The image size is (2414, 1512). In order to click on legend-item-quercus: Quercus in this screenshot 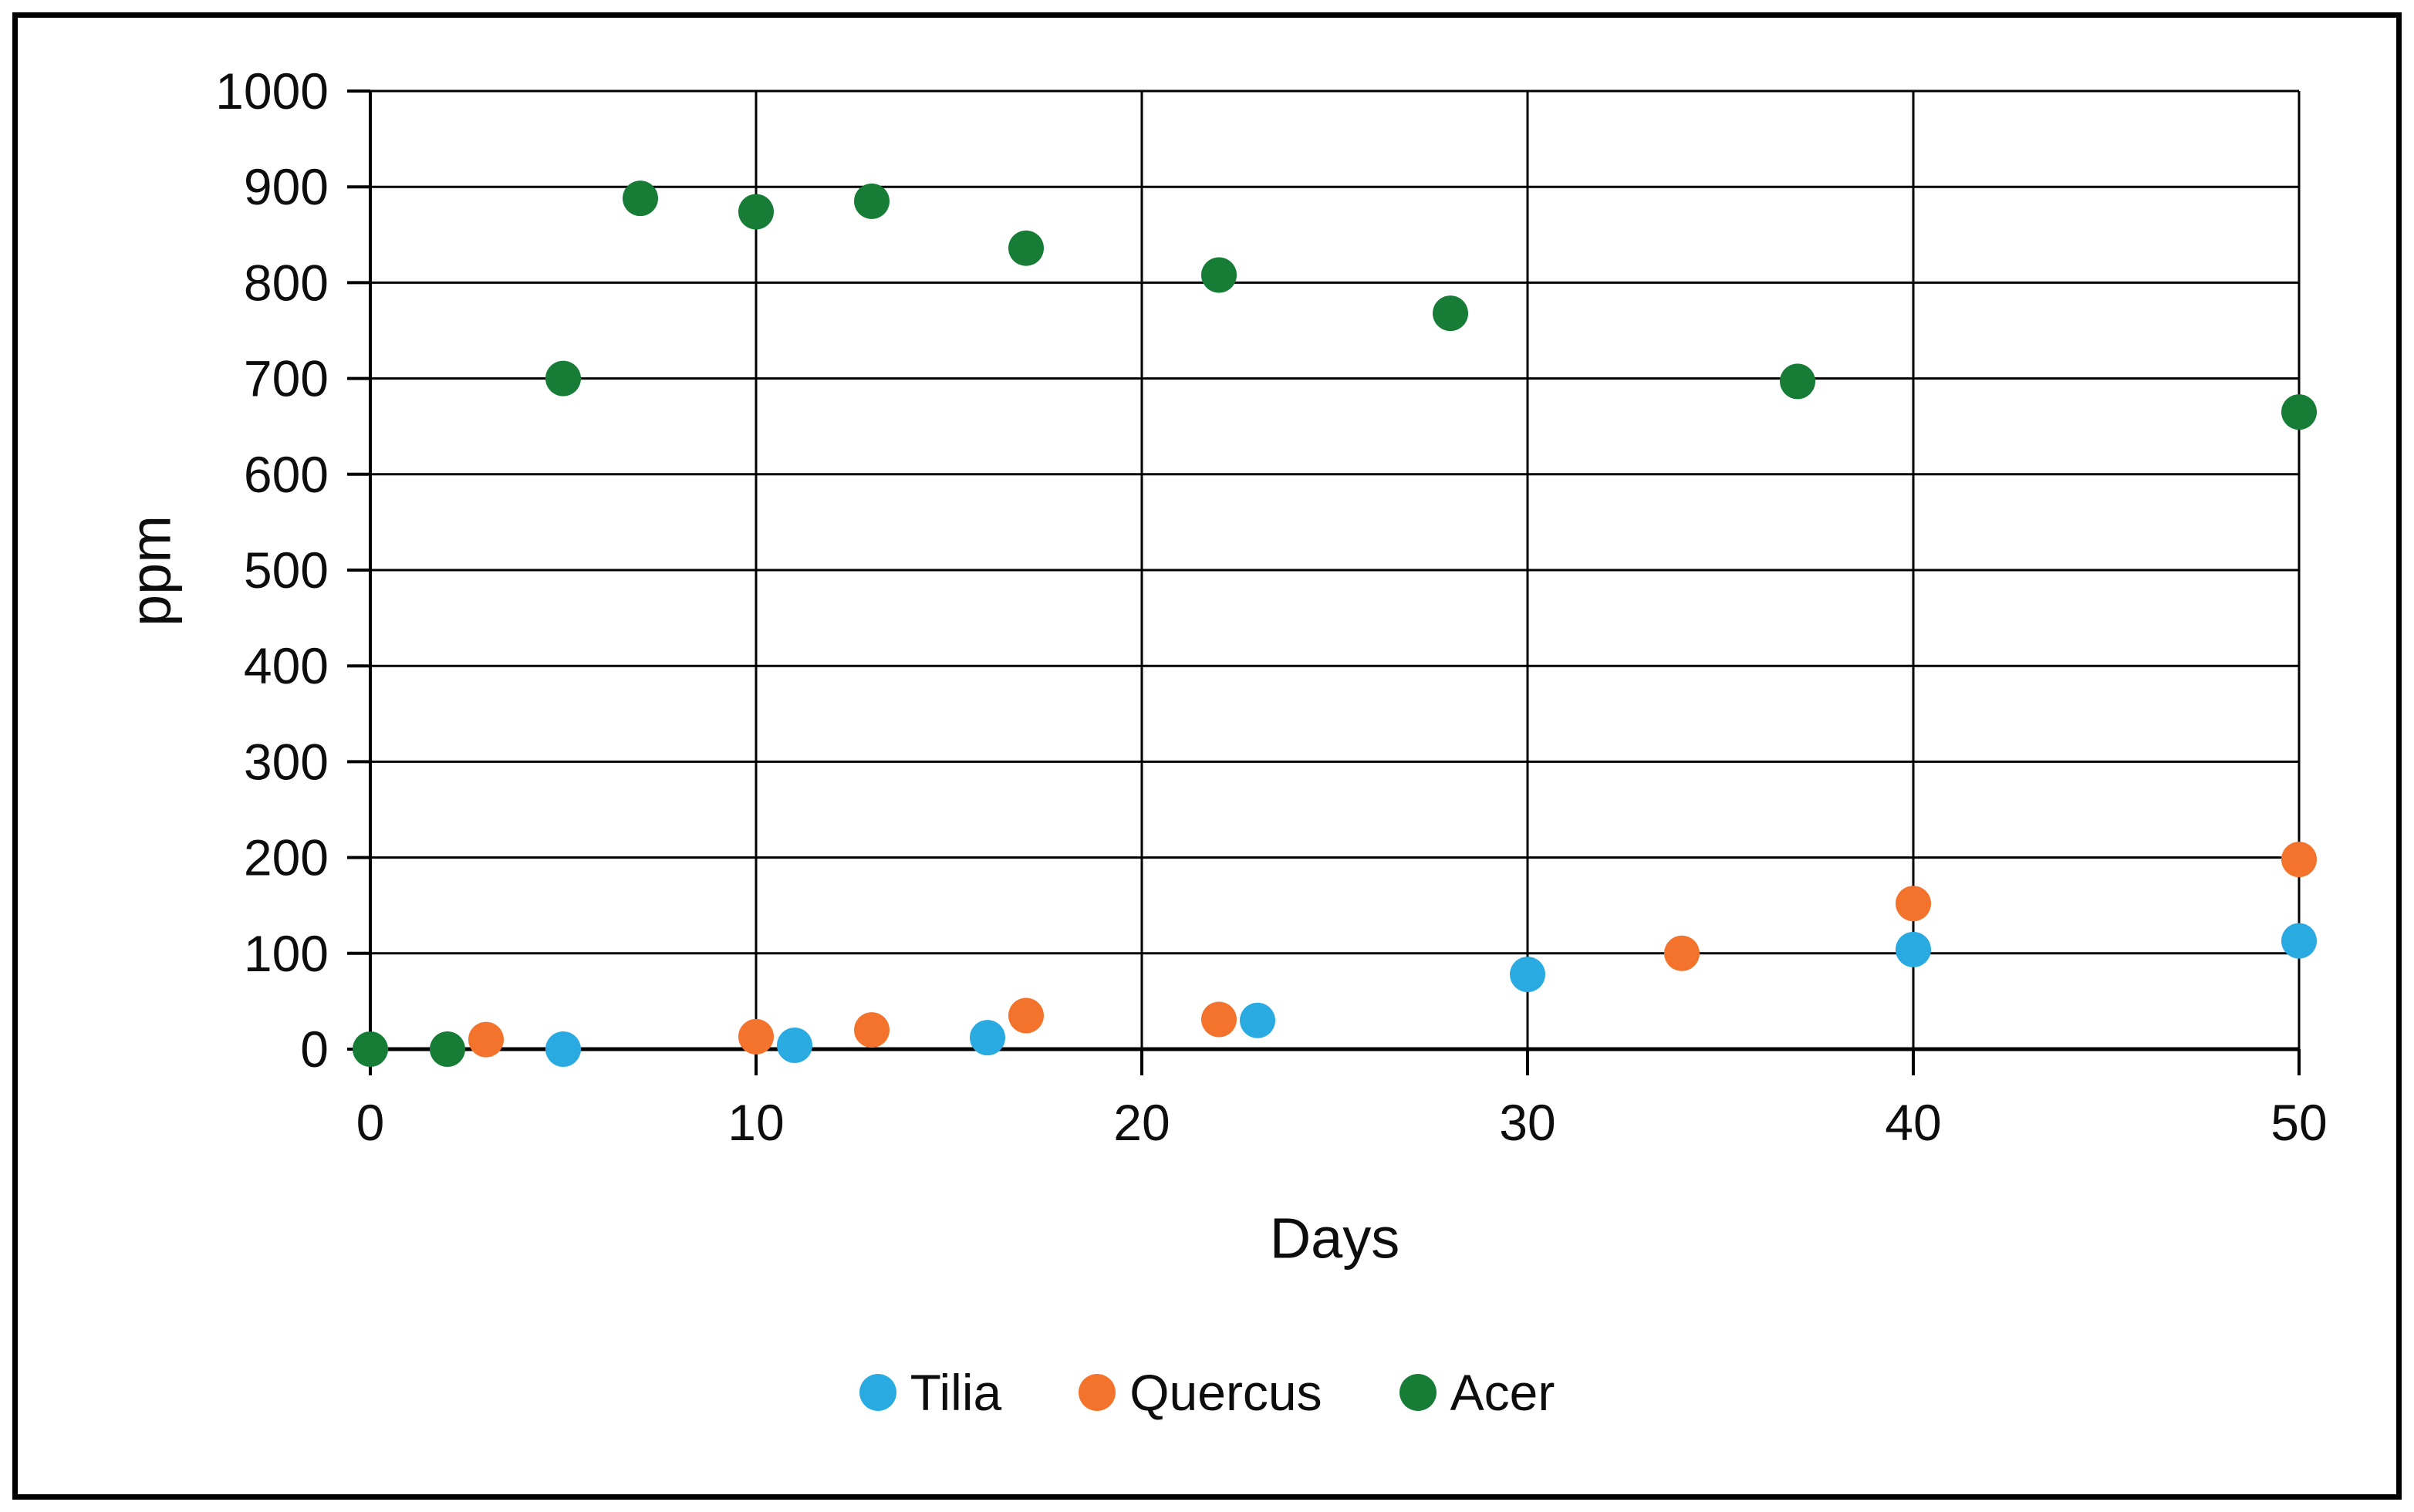, I will do `click(1200, 1392)`.